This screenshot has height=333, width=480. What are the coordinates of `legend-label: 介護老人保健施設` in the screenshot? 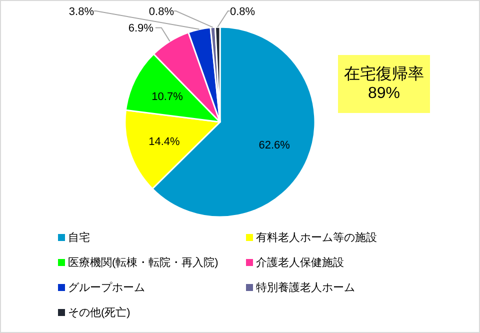 It's located at (300, 262).